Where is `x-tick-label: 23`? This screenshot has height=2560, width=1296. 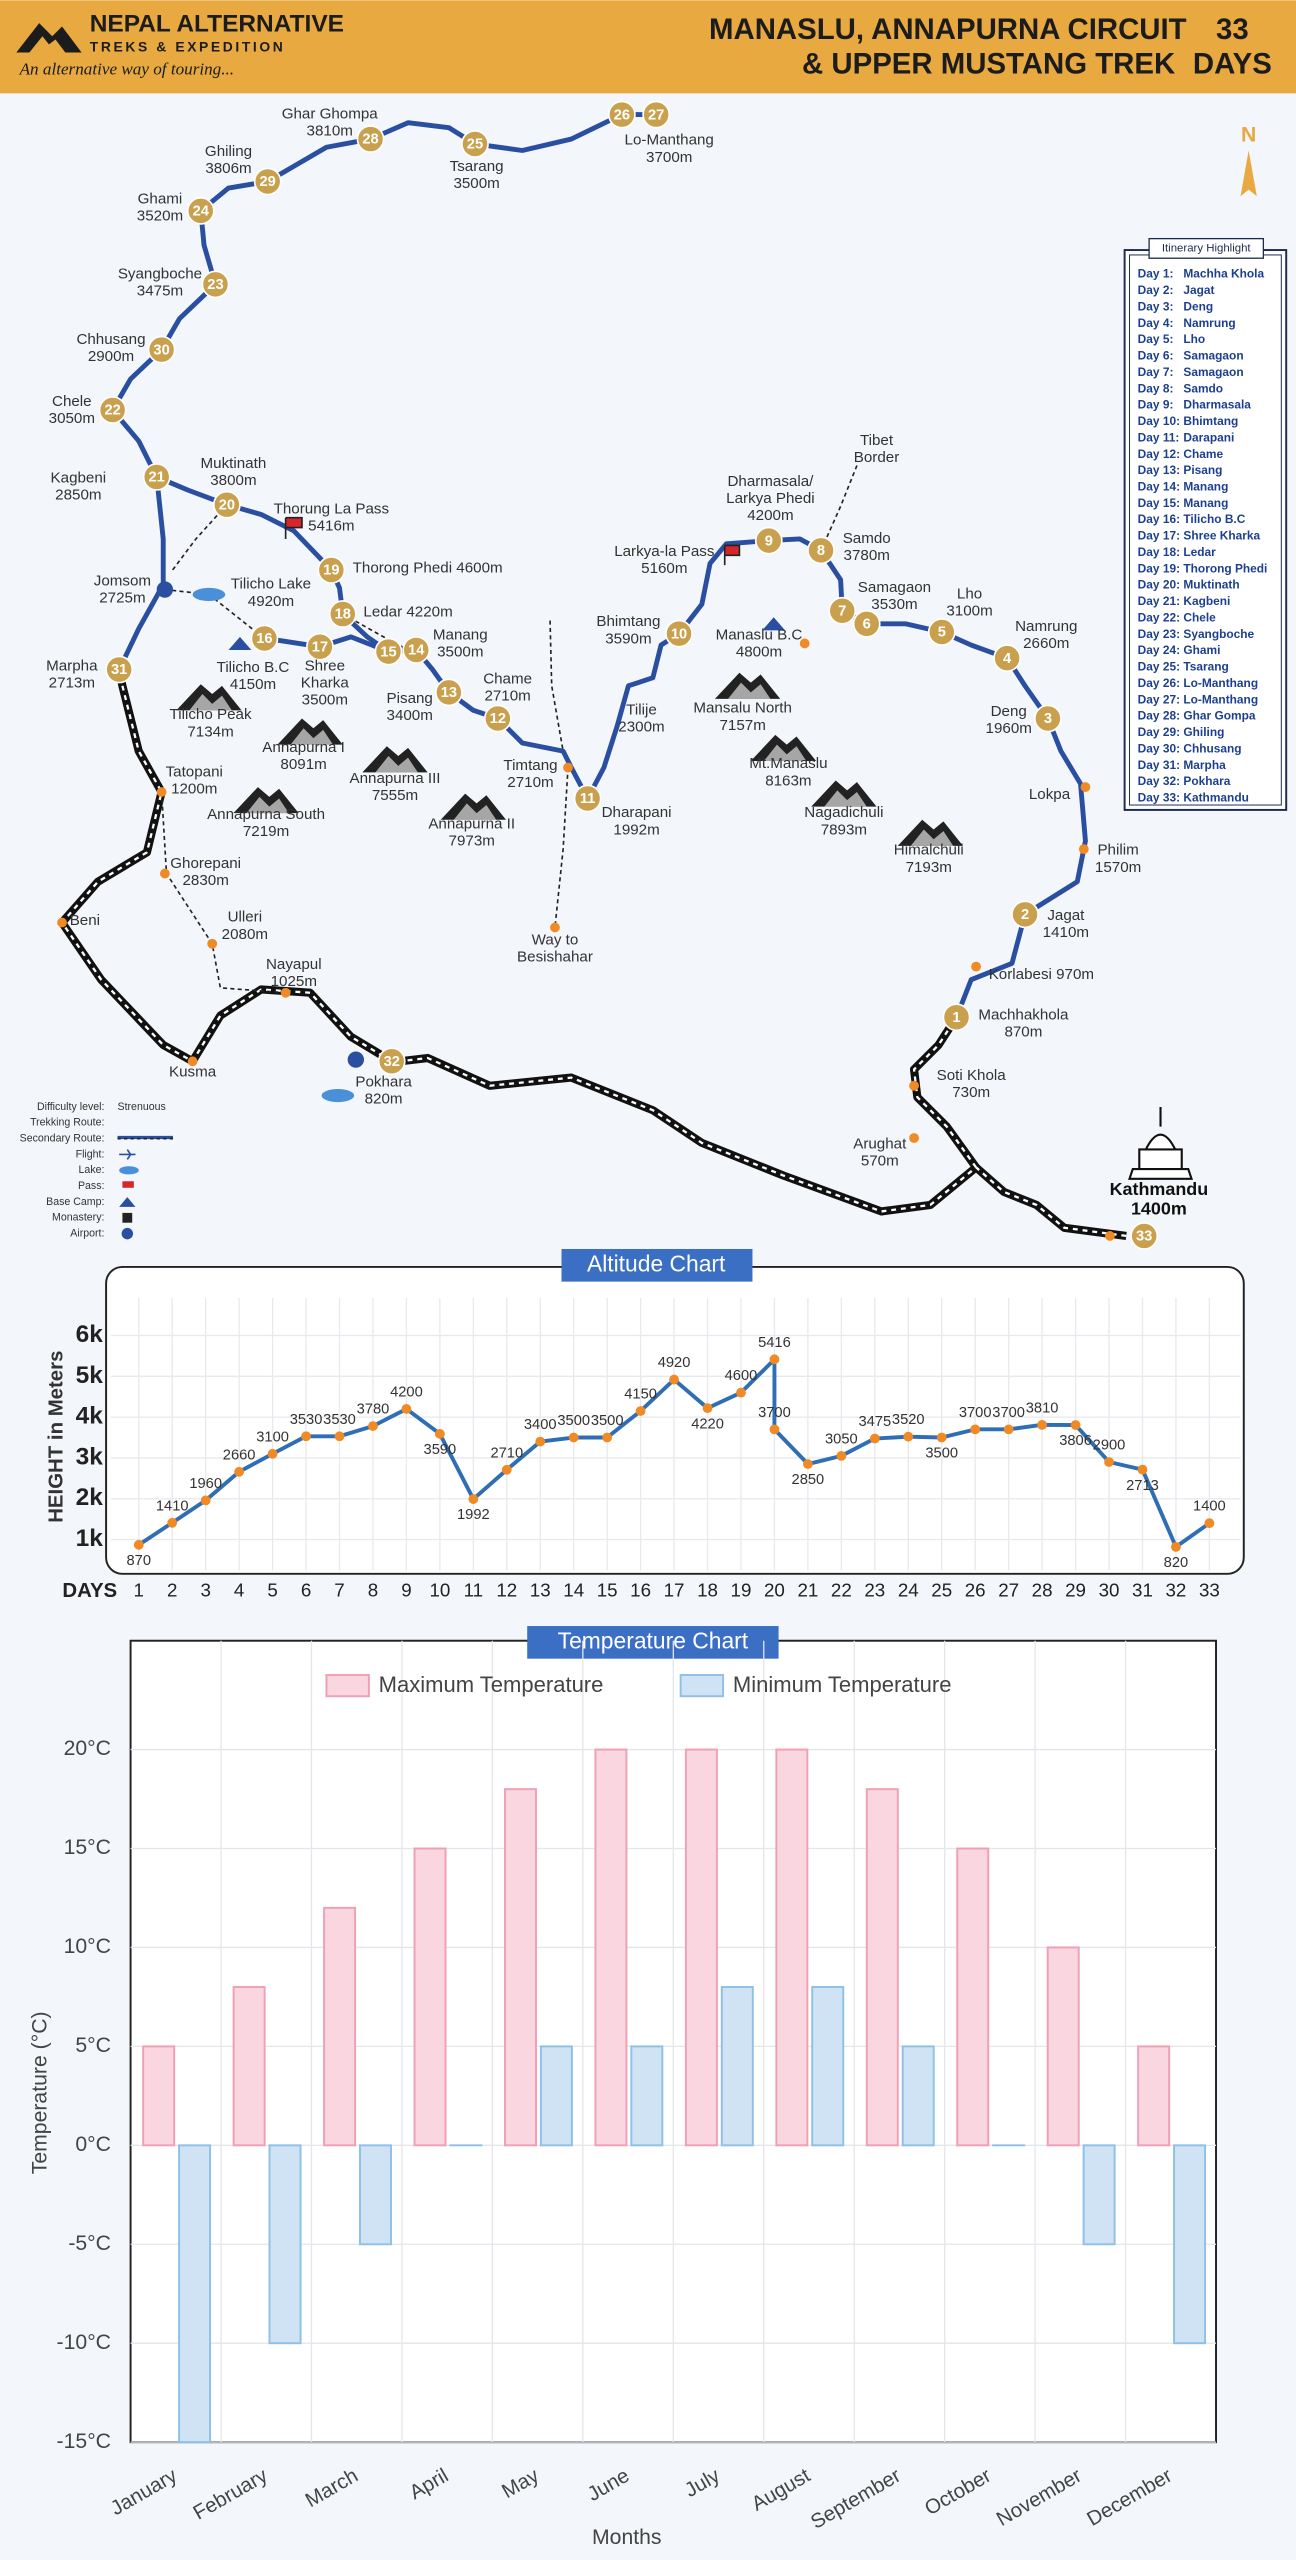 x-tick-label: 23 is located at coordinates (874, 1590).